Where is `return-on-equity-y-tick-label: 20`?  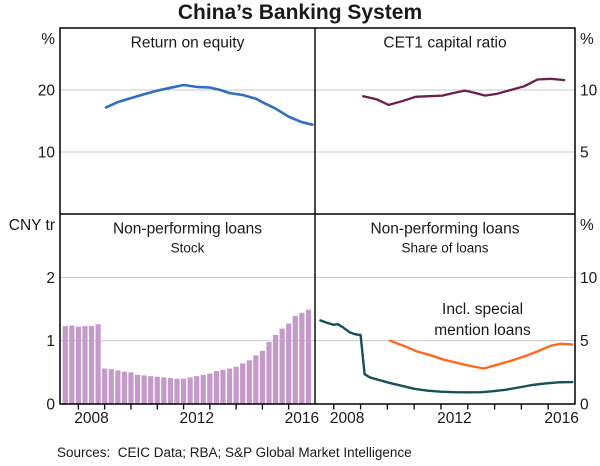 return-on-equity-y-tick-label: 20 is located at coordinates (47, 91).